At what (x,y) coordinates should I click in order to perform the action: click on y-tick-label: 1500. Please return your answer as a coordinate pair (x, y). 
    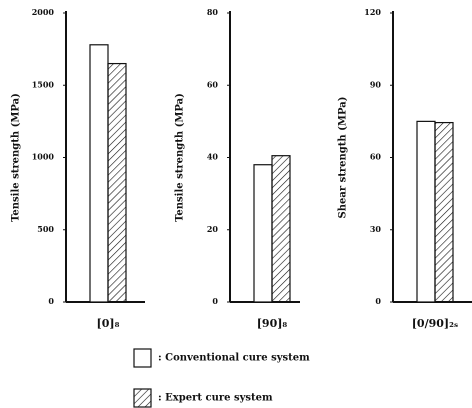
    Looking at the image, I should click on (43, 84).